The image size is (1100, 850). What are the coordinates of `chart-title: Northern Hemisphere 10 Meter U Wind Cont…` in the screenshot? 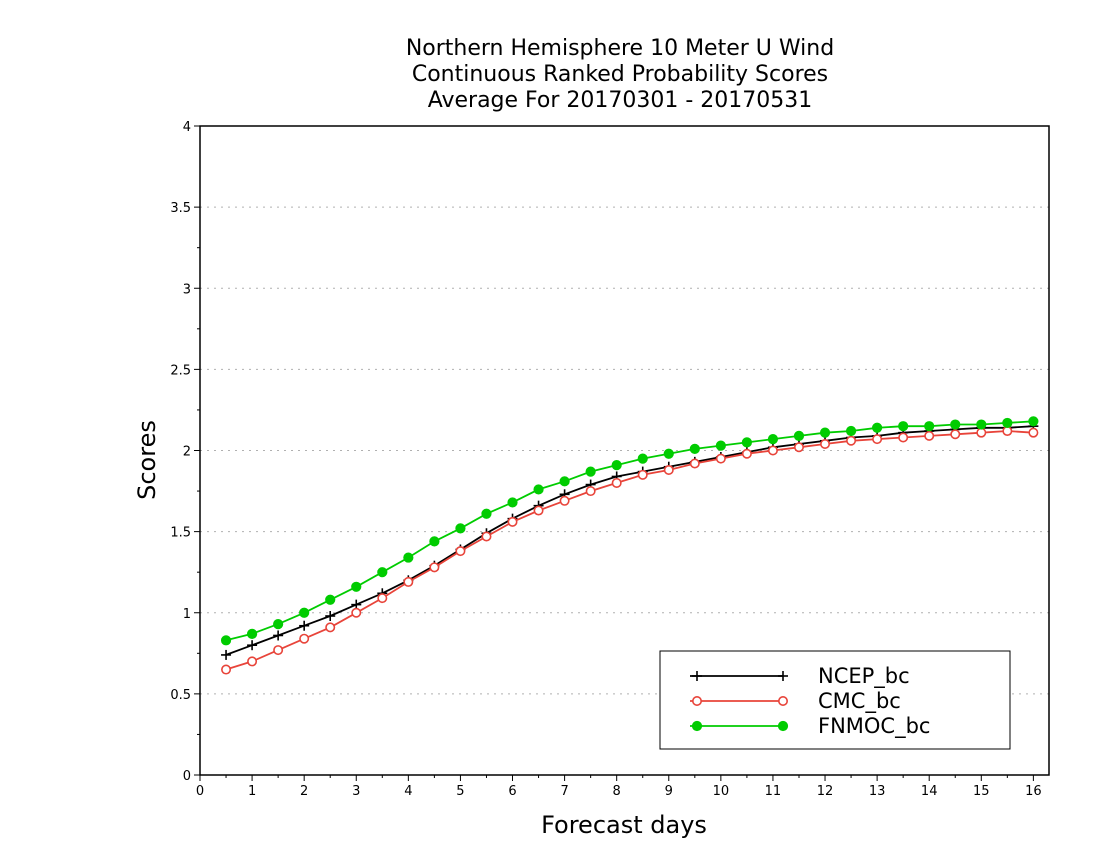 It's located at (620, 75).